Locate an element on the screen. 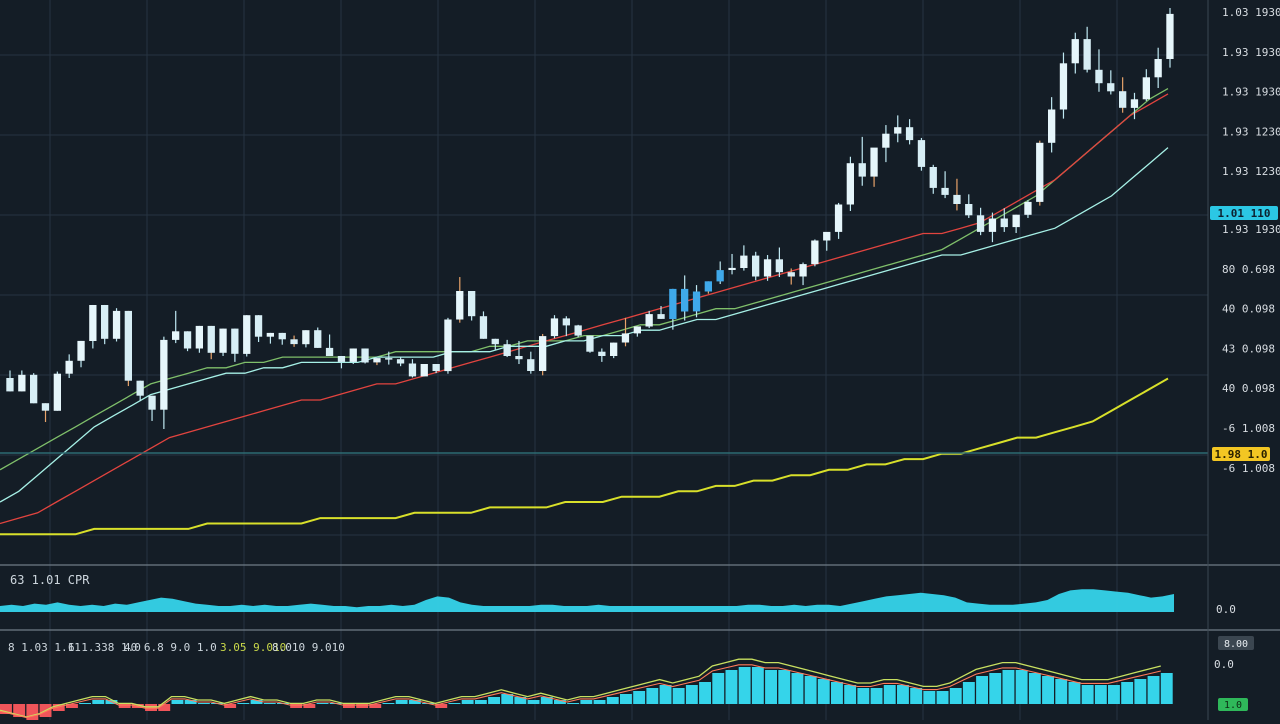  current-price-tag-text: 1.01 110 is located at coordinates (1244, 213).